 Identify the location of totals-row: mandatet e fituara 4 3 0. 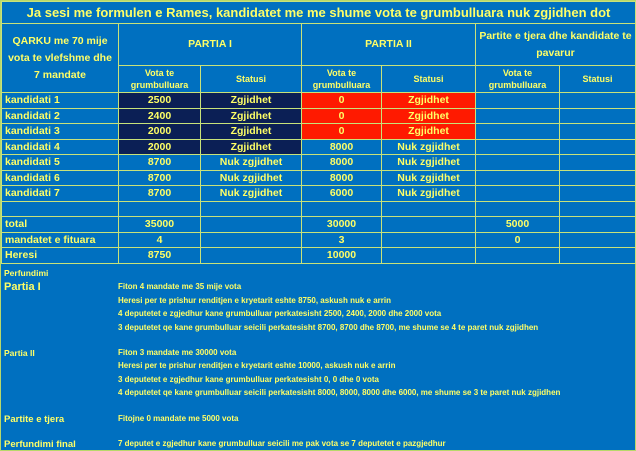
(318, 239).